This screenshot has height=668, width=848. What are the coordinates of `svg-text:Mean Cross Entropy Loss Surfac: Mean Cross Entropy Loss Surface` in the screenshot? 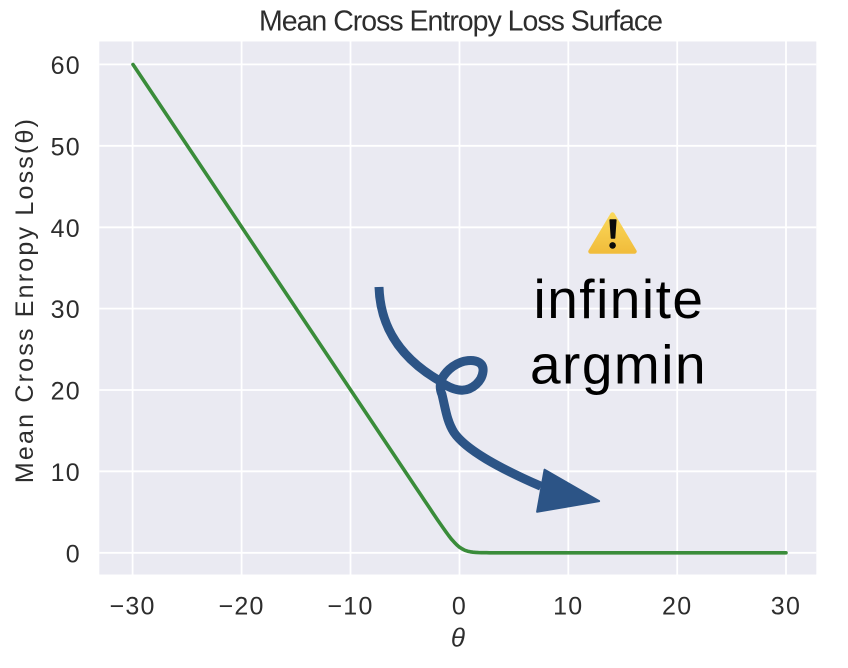 It's located at (460, 22).